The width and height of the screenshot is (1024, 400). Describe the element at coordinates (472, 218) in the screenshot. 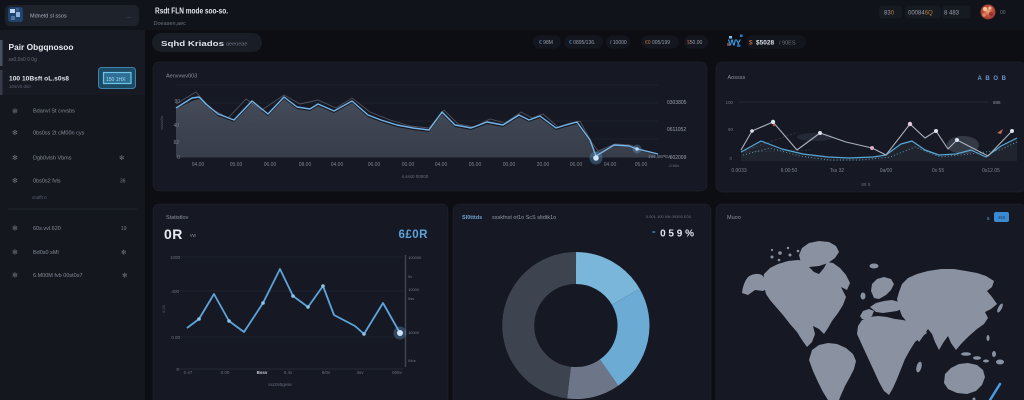

I see `svg-text: Sl0tttds` at that location.